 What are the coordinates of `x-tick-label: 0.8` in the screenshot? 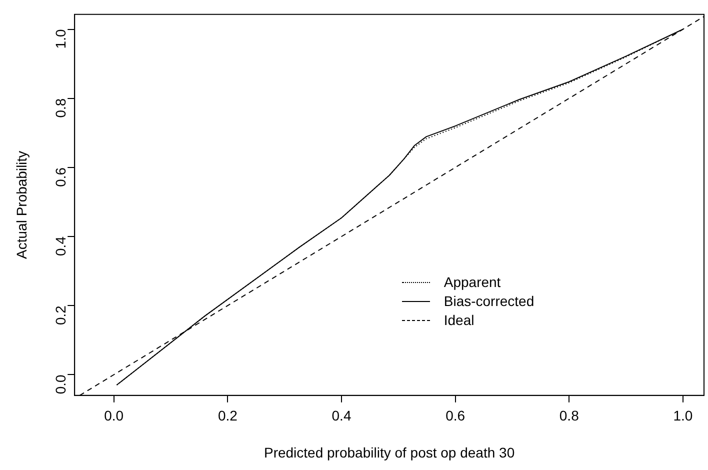 It's located at (569, 416).